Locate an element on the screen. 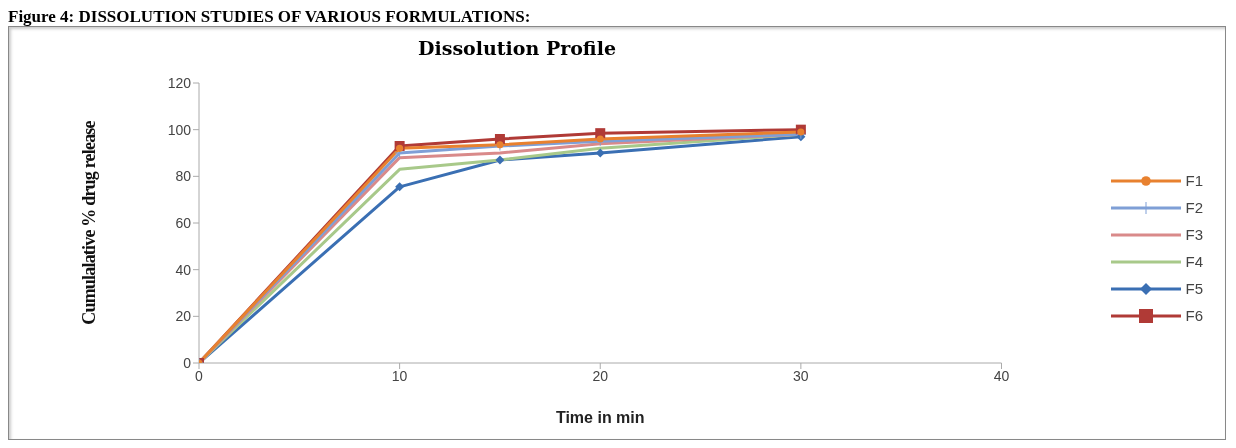 The image size is (1236, 448). x-tick-label: 10 is located at coordinates (399, 375).